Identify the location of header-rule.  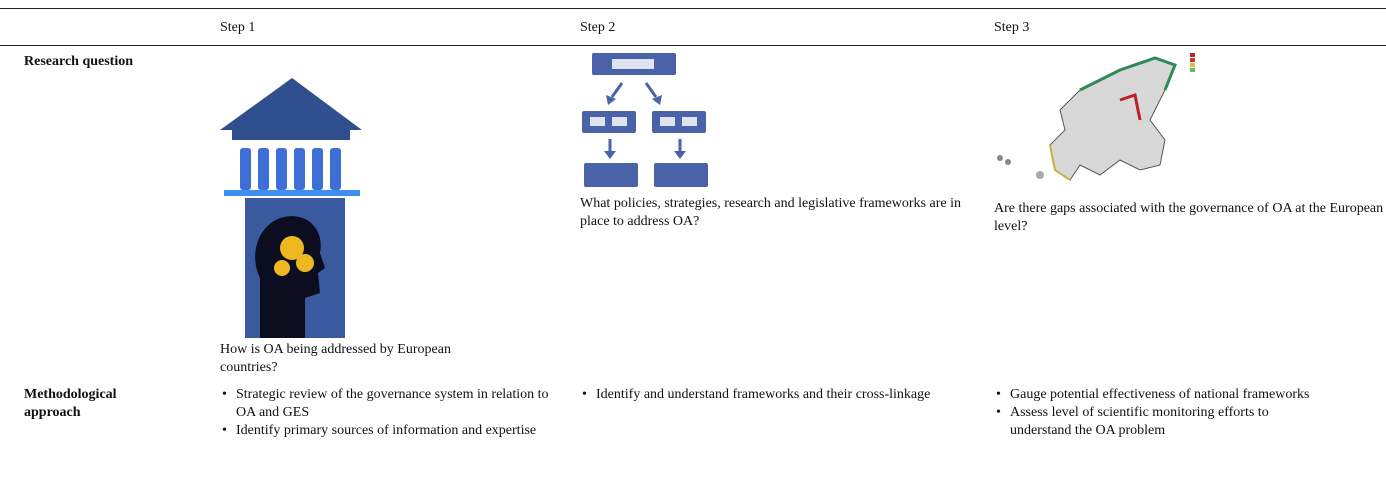
(693, 45).